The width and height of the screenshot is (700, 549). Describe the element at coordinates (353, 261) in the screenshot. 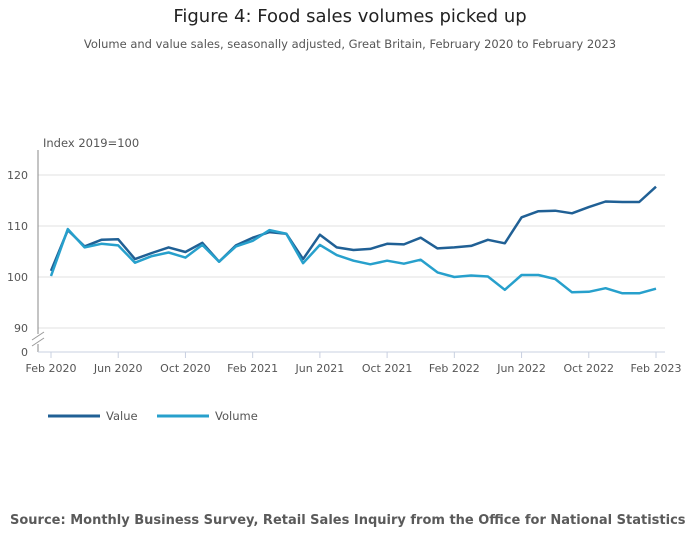

I see `series-line-volume` at that location.